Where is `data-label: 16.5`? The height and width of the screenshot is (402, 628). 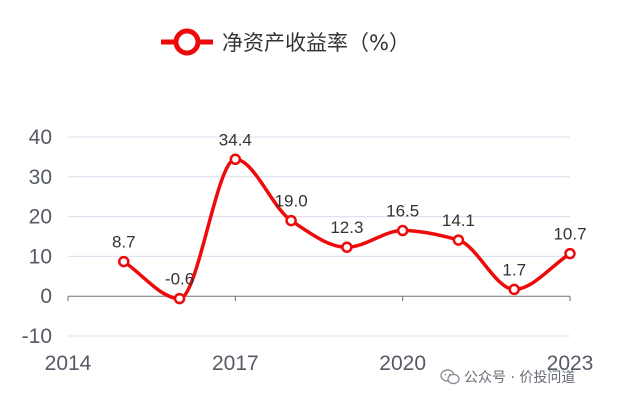 data-label: 16.5 is located at coordinates (402, 211).